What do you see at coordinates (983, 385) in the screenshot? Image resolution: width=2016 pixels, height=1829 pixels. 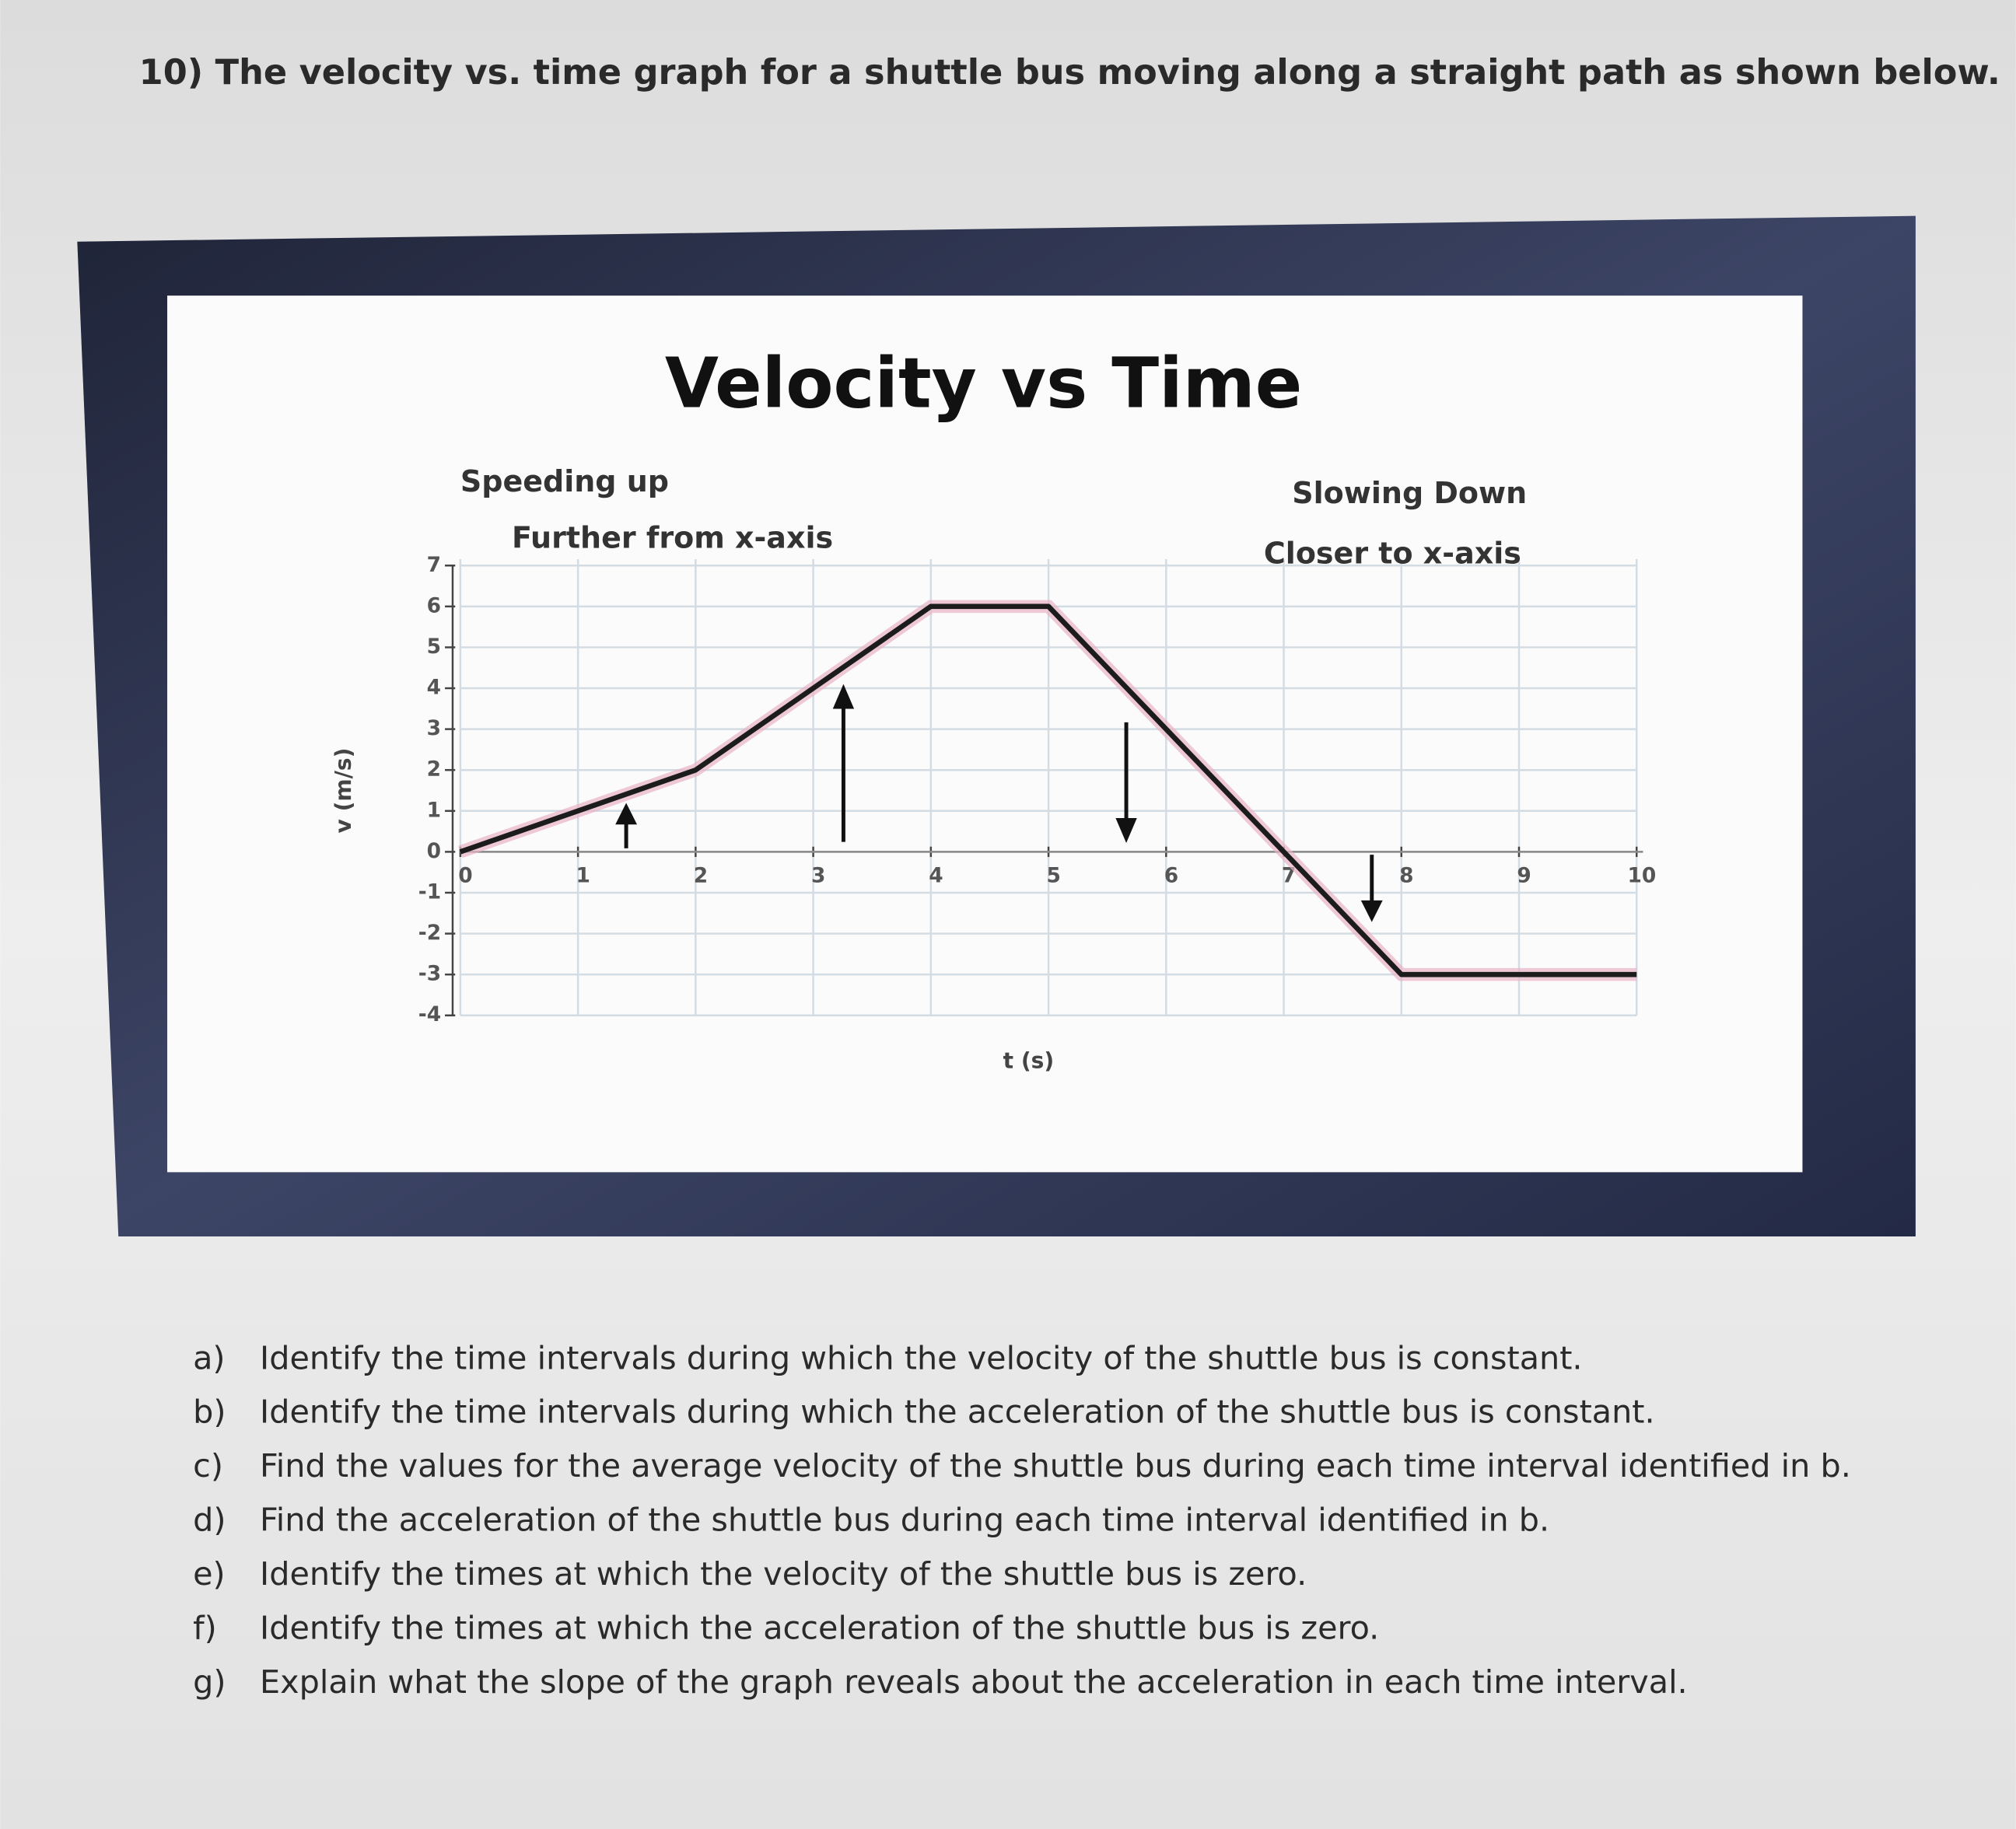 I see `chart-title: Velocity vs Time` at bounding box center [983, 385].